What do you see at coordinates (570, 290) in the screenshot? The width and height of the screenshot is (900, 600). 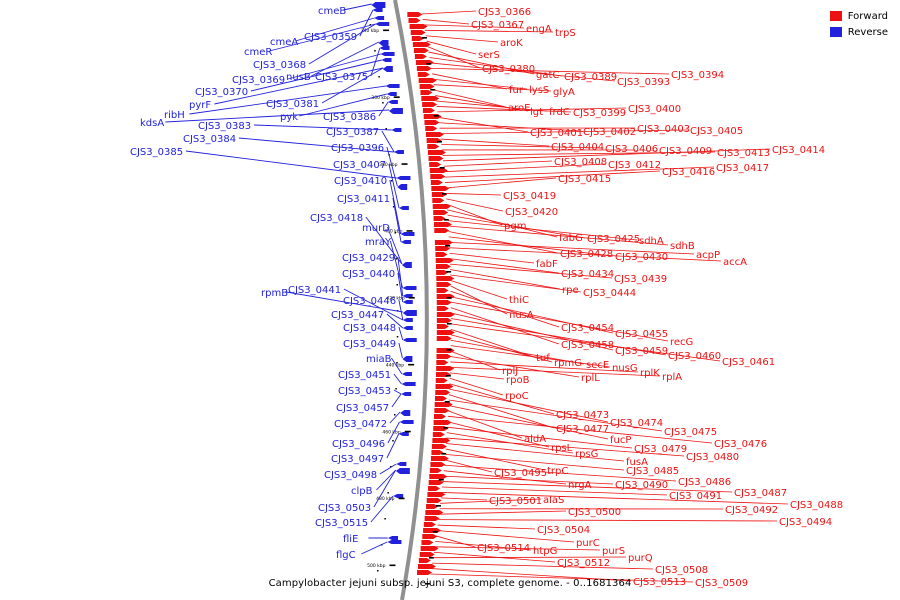 I see `forward-label-rpe: rpe` at bounding box center [570, 290].